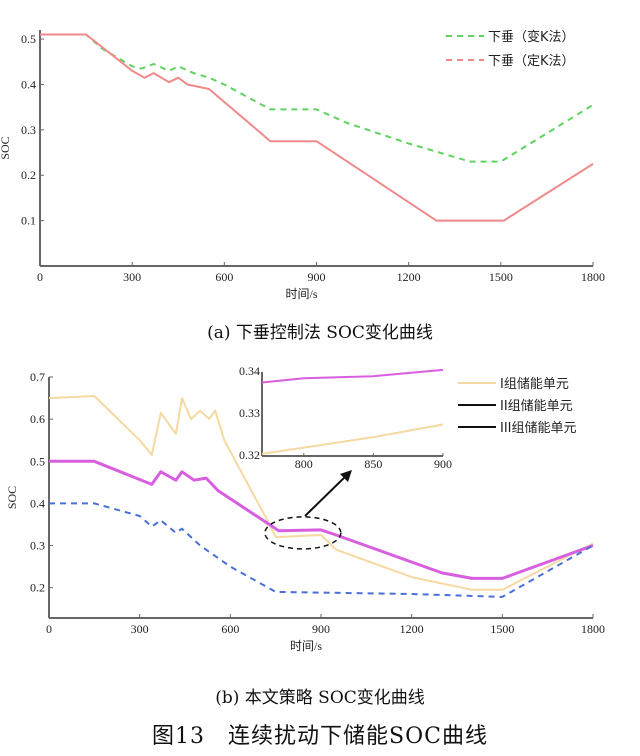  I want to click on caption-a: (a) 下垂控制法 SOC变化曲线, so click(320, 333).